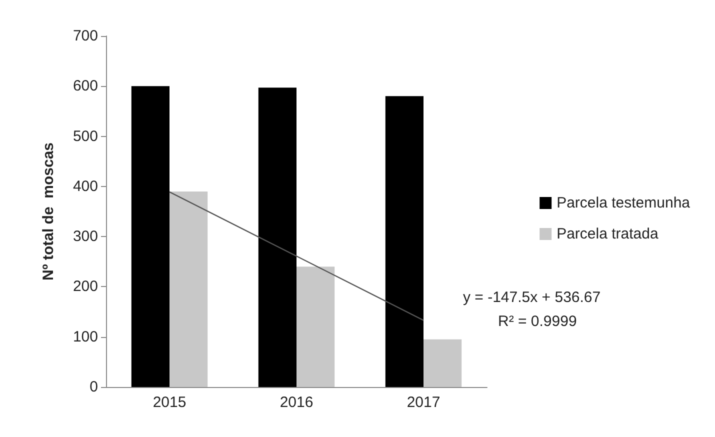 This screenshot has height=437, width=715. Describe the element at coordinates (297, 402) in the screenshot. I see `x-tick-label: 2016` at that location.